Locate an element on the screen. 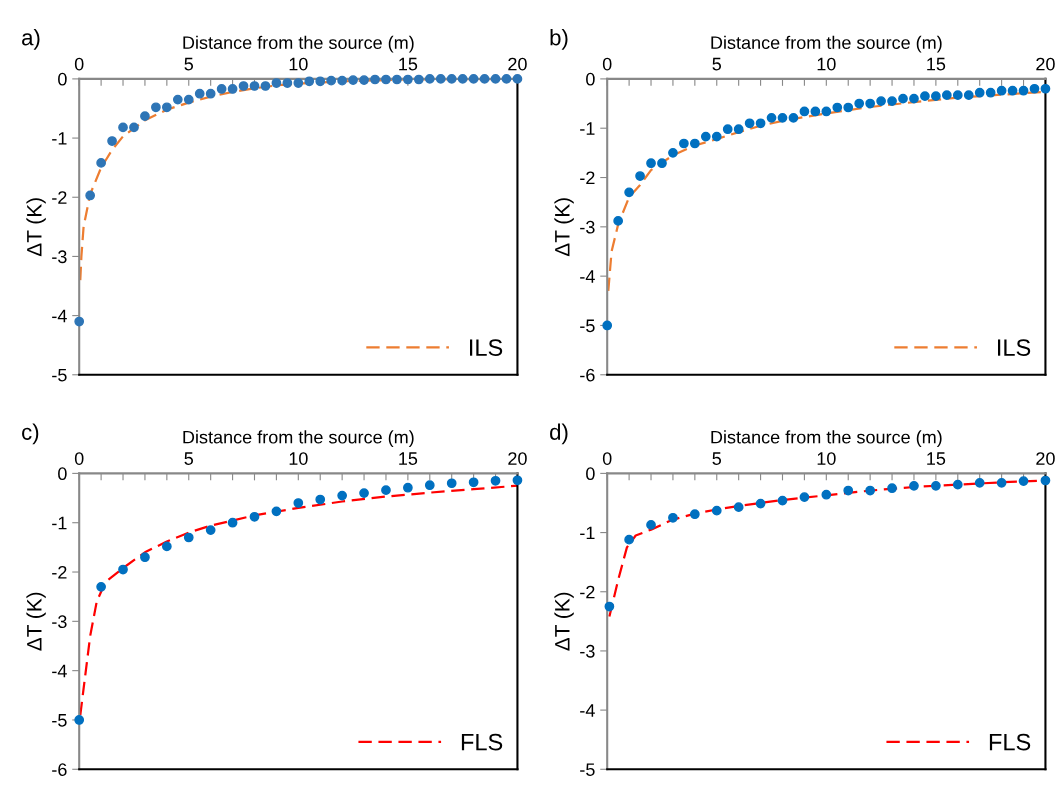 The width and height of the screenshot is (1056, 789). x-tick-label: 20 is located at coordinates (1045, 458).